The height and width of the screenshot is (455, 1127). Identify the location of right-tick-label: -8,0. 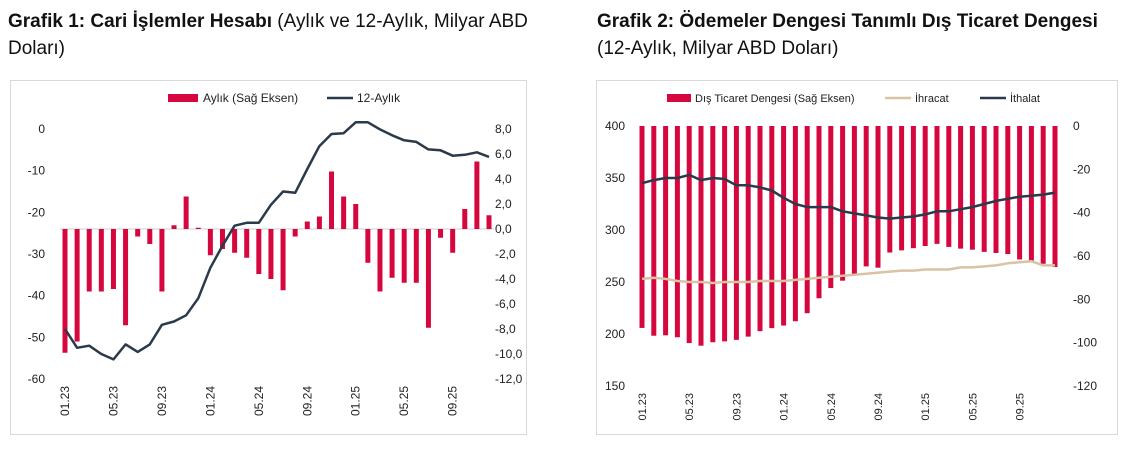
(505, 329).